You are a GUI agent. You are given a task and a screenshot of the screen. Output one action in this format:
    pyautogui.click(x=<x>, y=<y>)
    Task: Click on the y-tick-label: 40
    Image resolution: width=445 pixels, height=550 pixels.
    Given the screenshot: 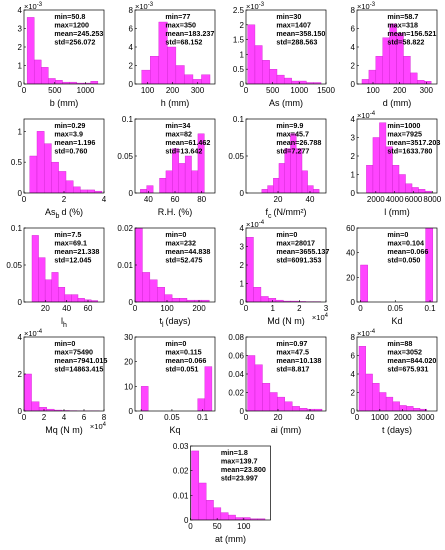 What is the action you would take?
    pyautogui.click(x=350, y=253)
    